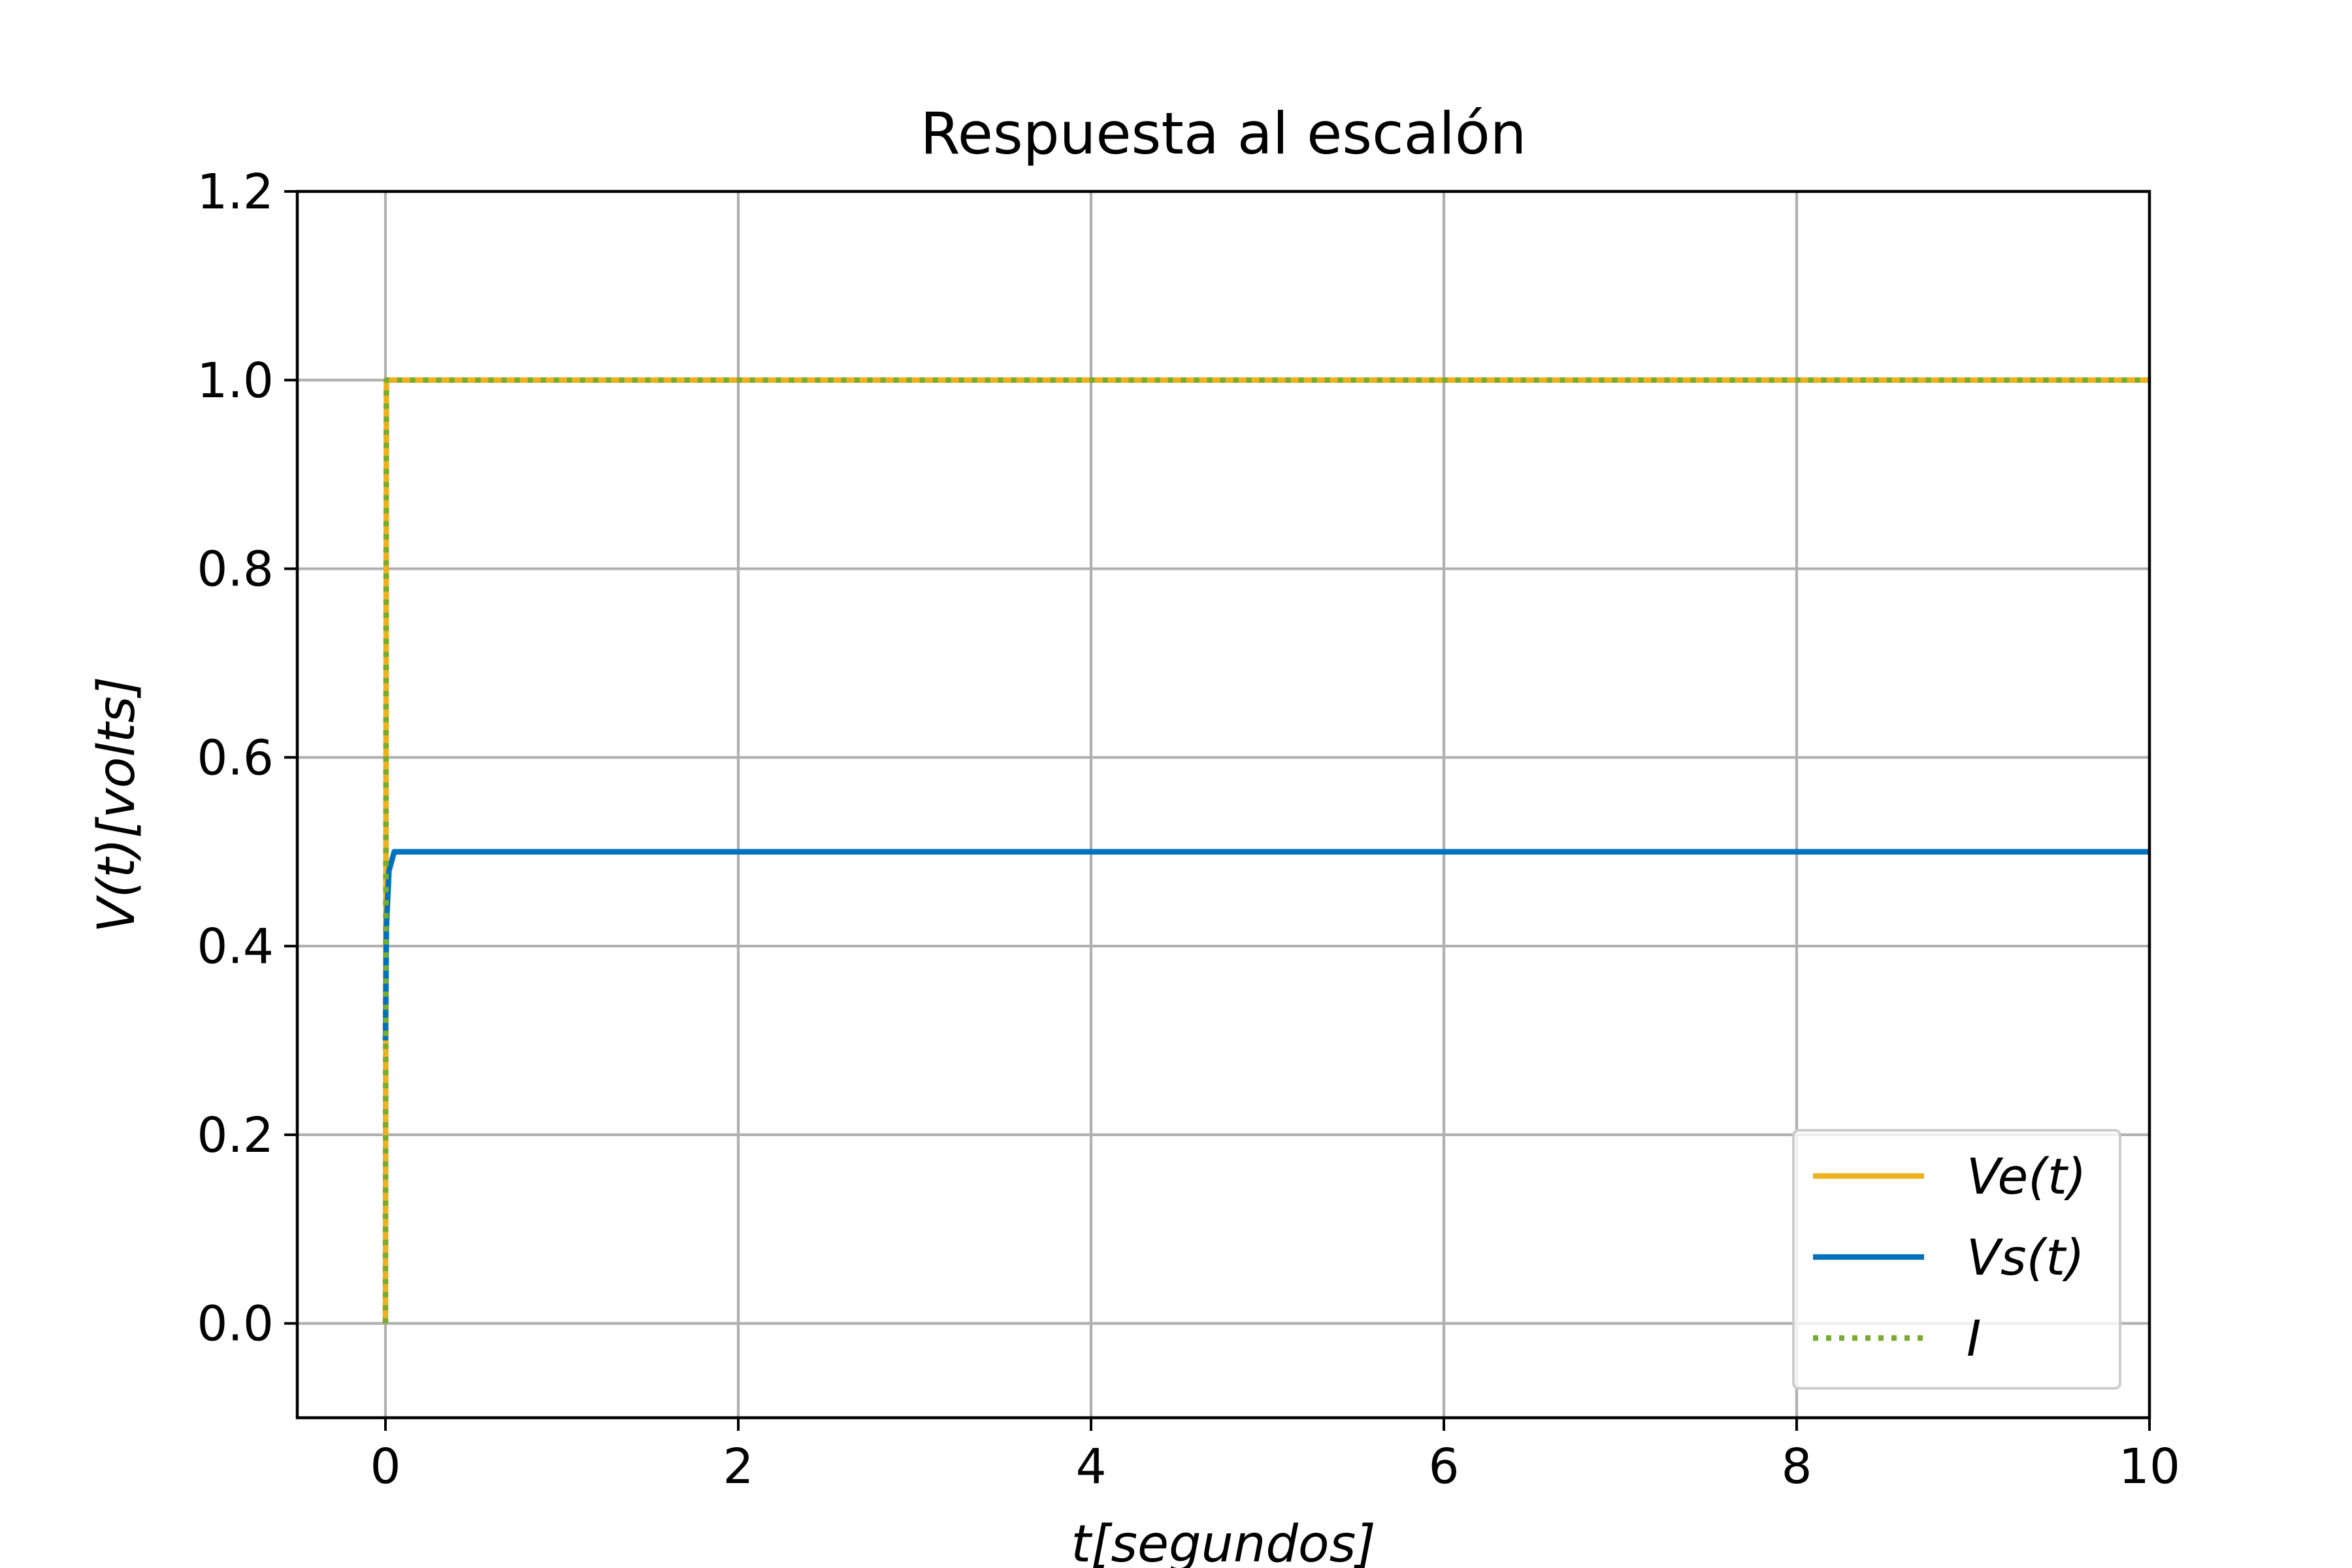  Describe the element at coordinates (235, 947) in the screenshot. I see `y-tick-label: 0.4` at that location.